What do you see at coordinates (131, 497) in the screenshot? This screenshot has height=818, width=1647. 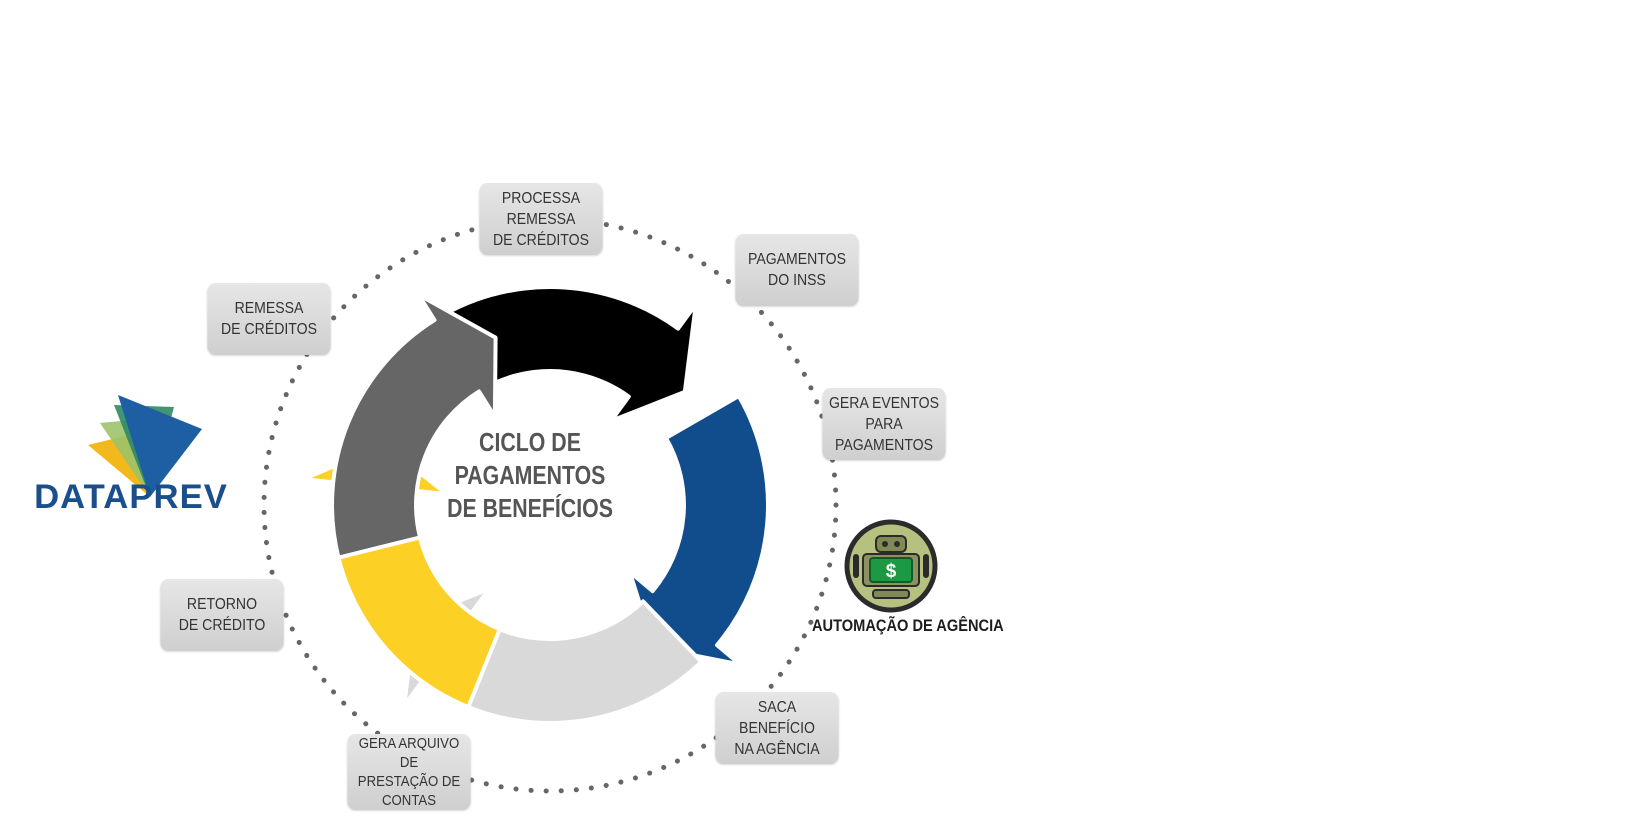 I see `dataprev-logo-text: DATAPREV` at bounding box center [131, 497].